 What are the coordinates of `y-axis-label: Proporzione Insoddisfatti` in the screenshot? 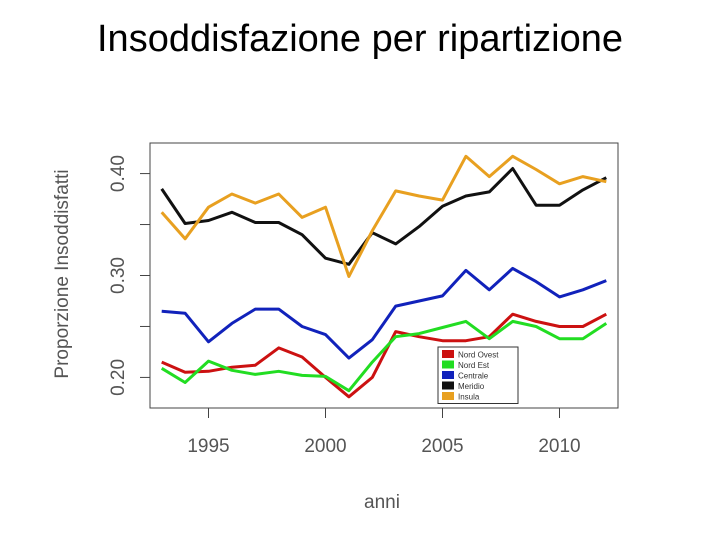 It's located at (62, 273).